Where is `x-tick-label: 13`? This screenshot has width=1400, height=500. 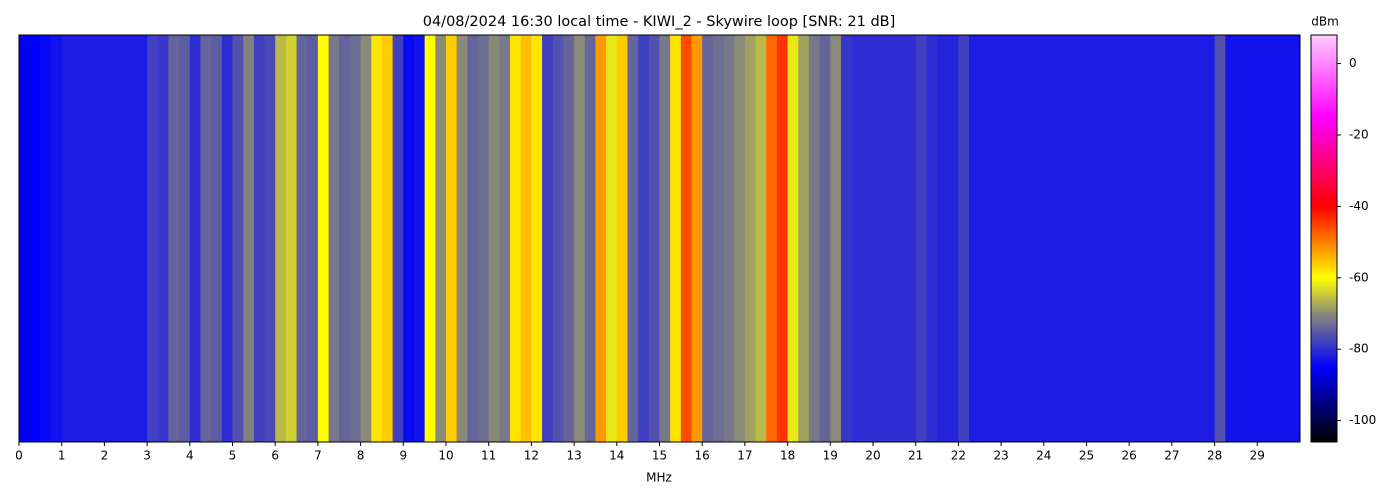 x-tick-label: 13 is located at coordinates (573, 456).